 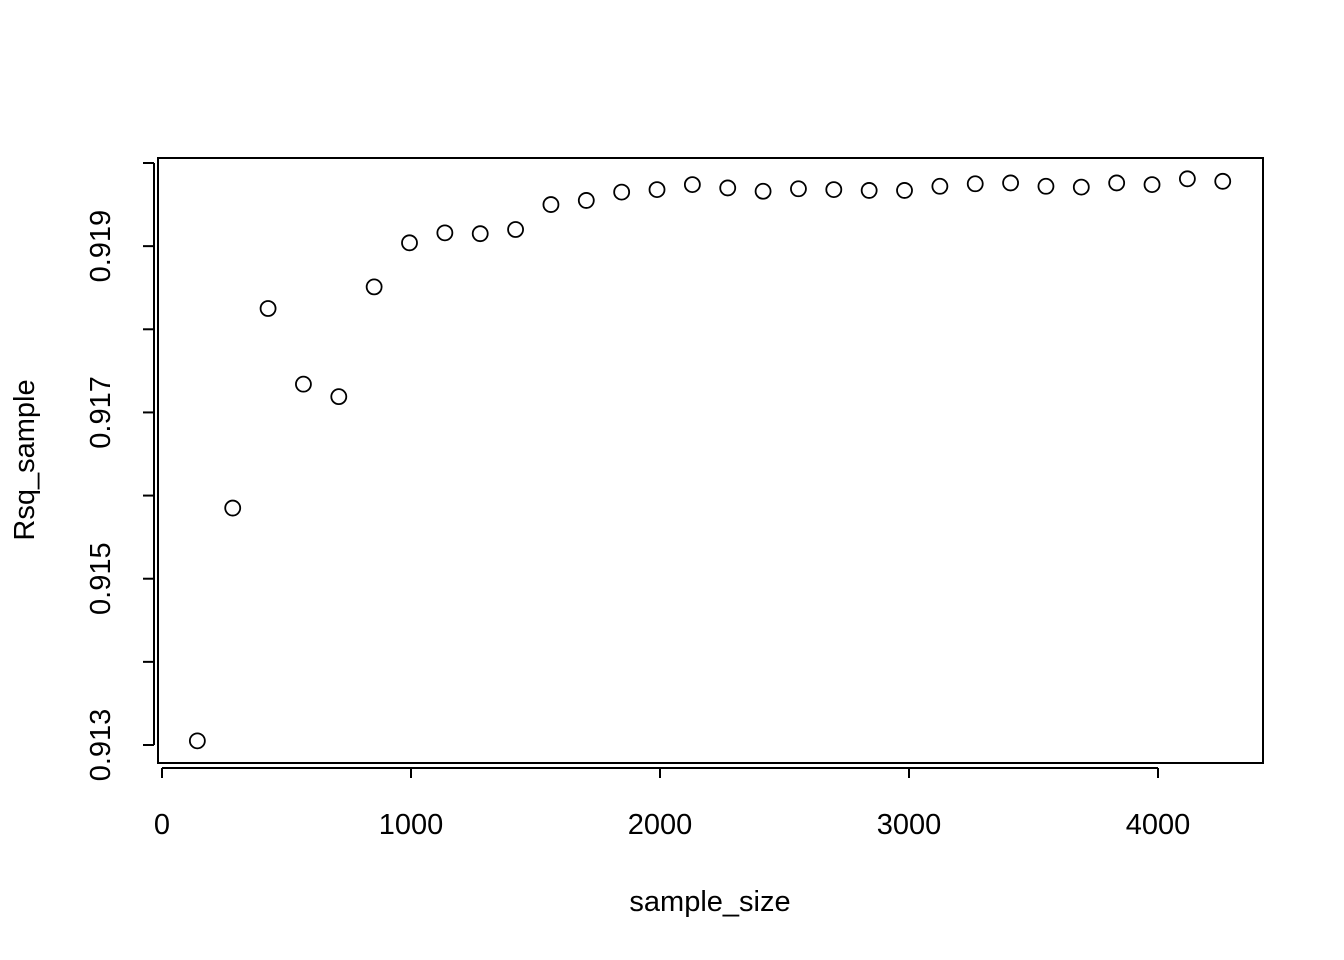 I want to click on x-tick-label: 4000, so click(x=1158, y=825).